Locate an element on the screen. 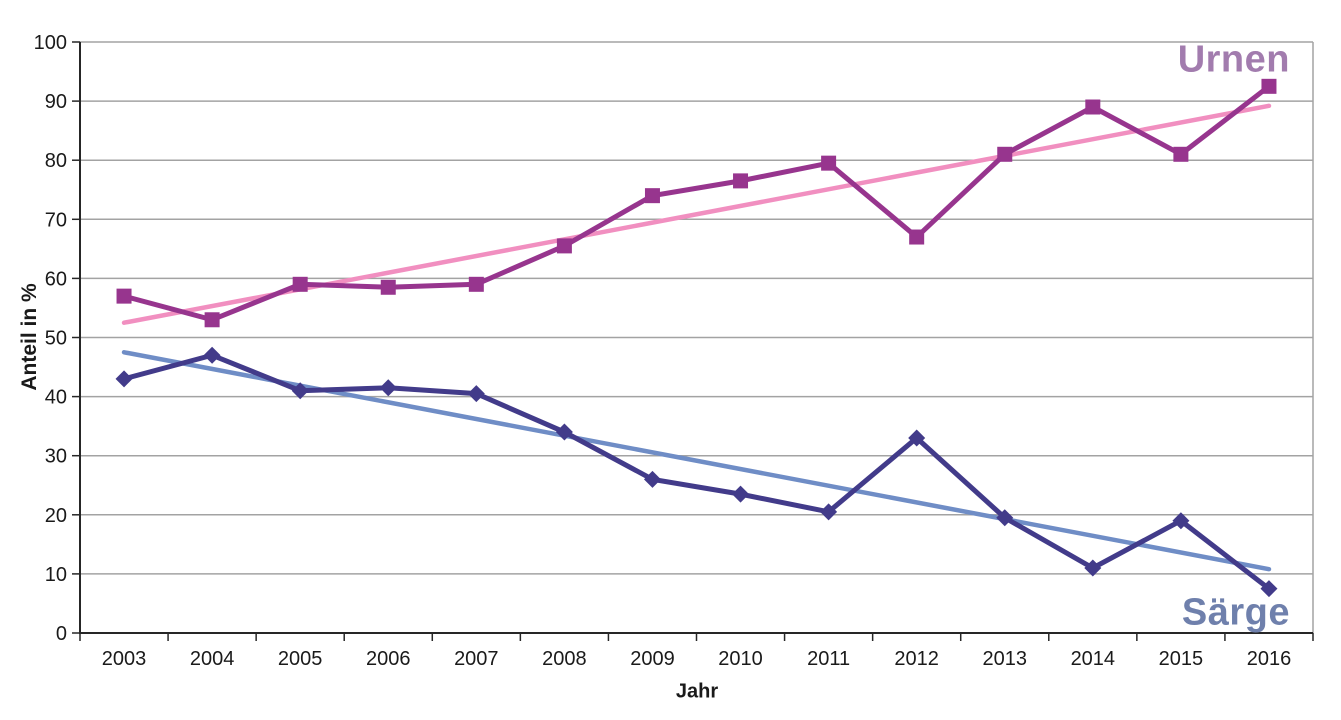 The width and height of the screenshot is (1341, 720). y-tick-label-100: 100 is located at coordinates (50, 43).